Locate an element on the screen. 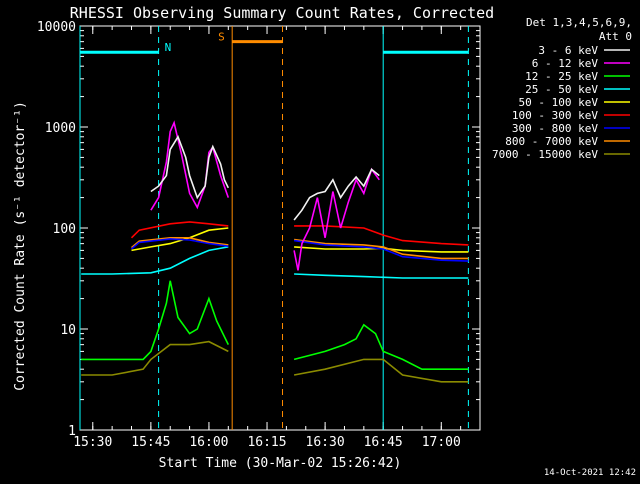 This screenshot has height=484, width=640. legend-label: 25 - 50 keV is located at coordinates (561, 89).